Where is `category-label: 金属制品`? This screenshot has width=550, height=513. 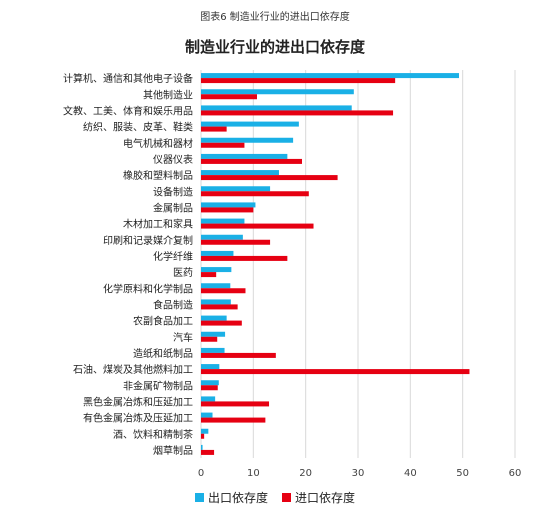 category-label: 金属制品 is located at coordinates (173, 207).